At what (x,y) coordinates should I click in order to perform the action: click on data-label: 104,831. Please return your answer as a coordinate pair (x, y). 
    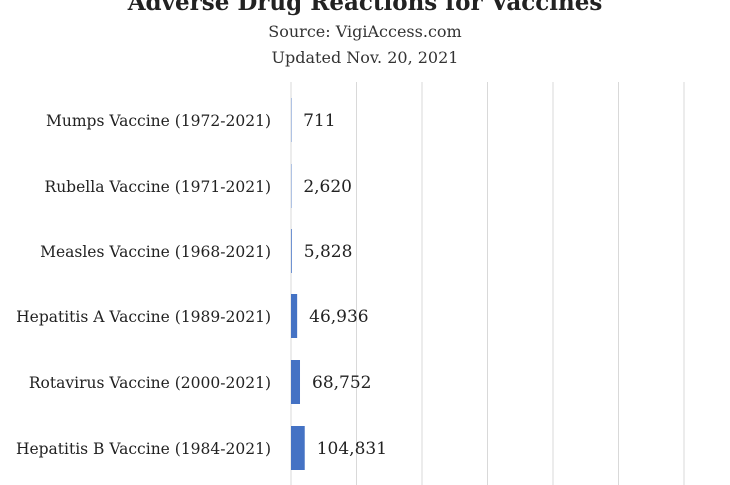
    Looking at the image, I should click on (352, 449).